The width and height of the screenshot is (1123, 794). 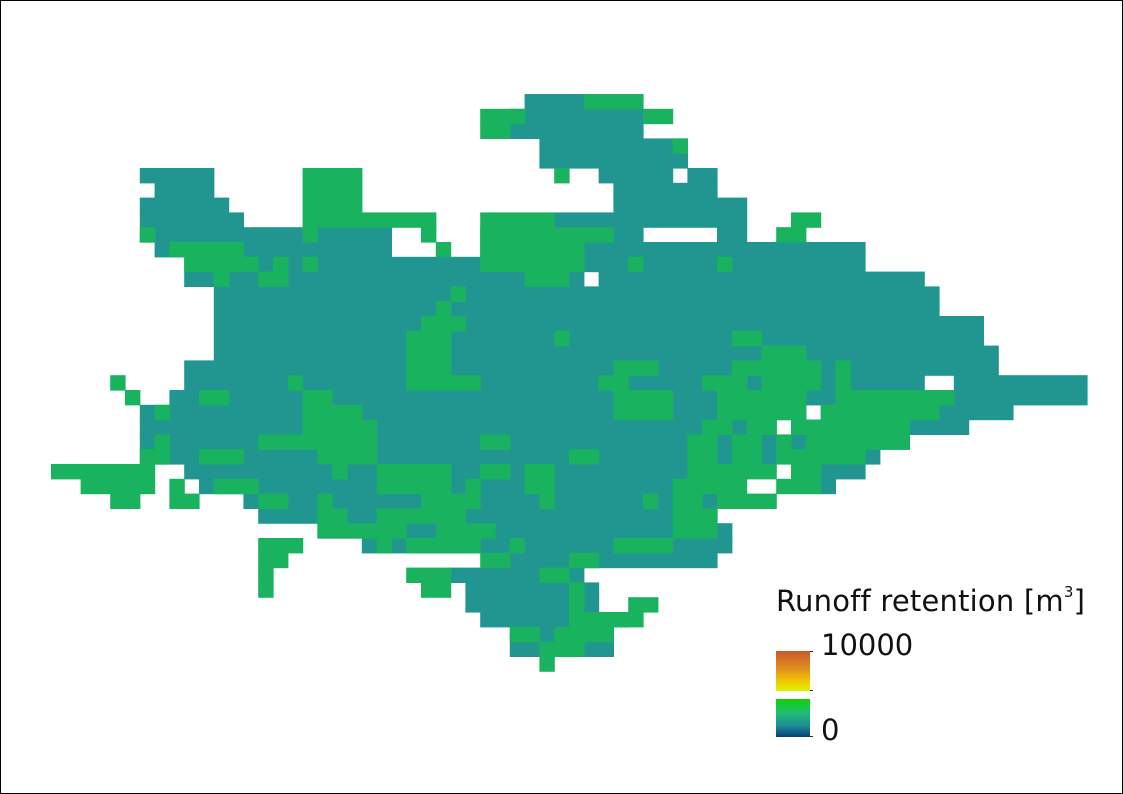 What do you see at coordinates (946, 668) in the screenshot?
I see `colorbar-legend: Runoff retention [m3] 10000 0` at bounding box center [946, 668].